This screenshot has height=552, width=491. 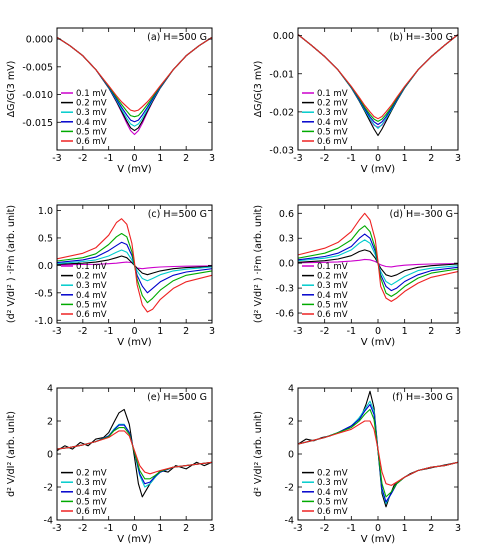 What do you see at coordinates (422, 397) in the screenshot?
I see `panel-title: (f) H=-300 G` at bounding box center [422, 397].